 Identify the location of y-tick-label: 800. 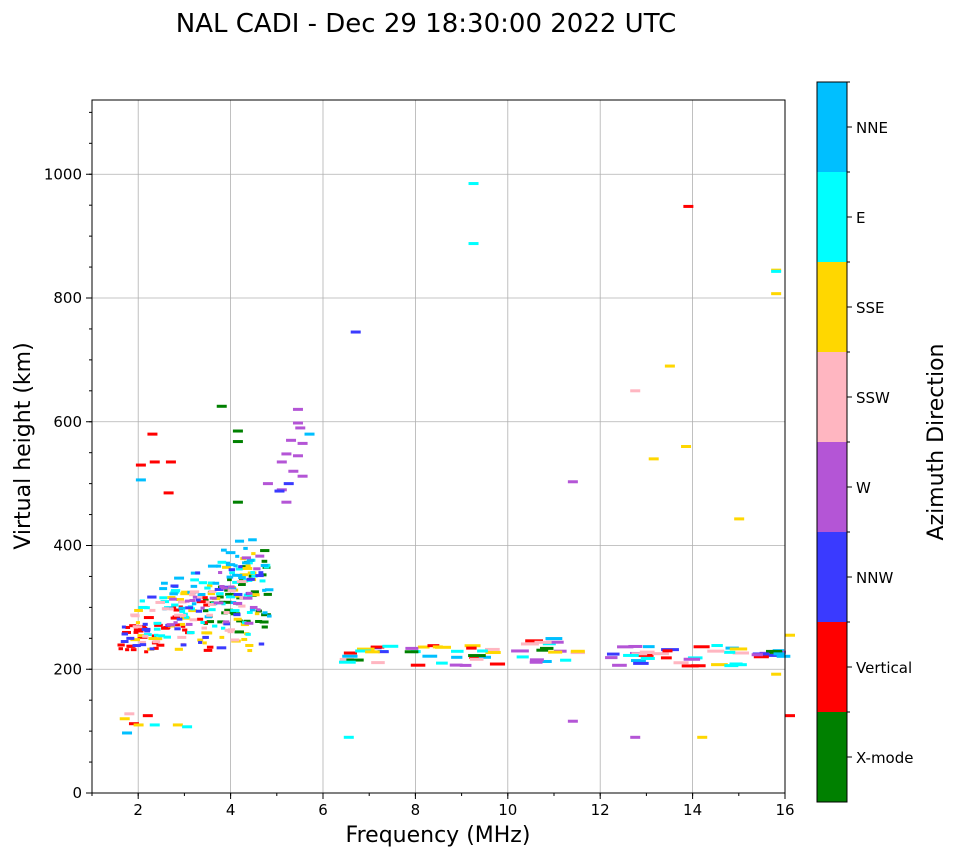
(67, 298).